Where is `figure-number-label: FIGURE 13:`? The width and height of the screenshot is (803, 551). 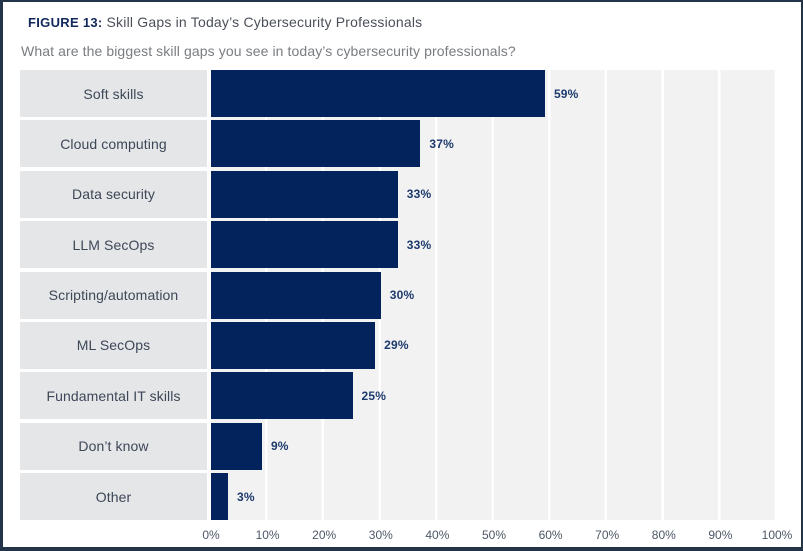
figure-number-label: FIGURE 13: is located at coordinates (65, 22).